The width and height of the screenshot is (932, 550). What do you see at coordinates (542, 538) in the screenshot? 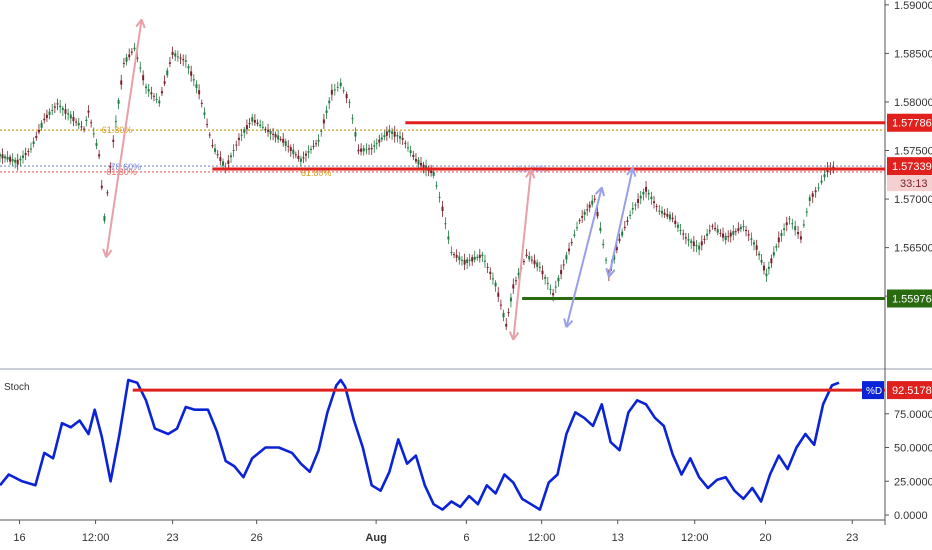
I see `time-tick-label: 12:00` at bounding box center [542, 538].